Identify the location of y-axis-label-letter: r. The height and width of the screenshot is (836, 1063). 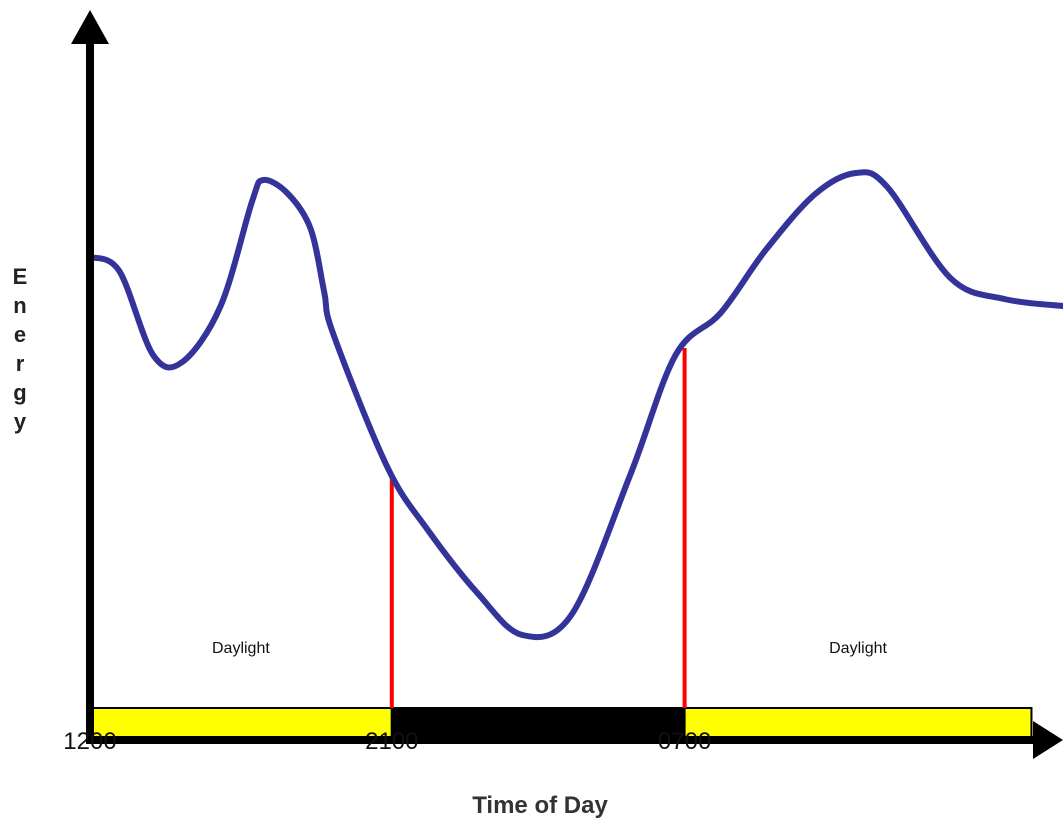
(20, 363).